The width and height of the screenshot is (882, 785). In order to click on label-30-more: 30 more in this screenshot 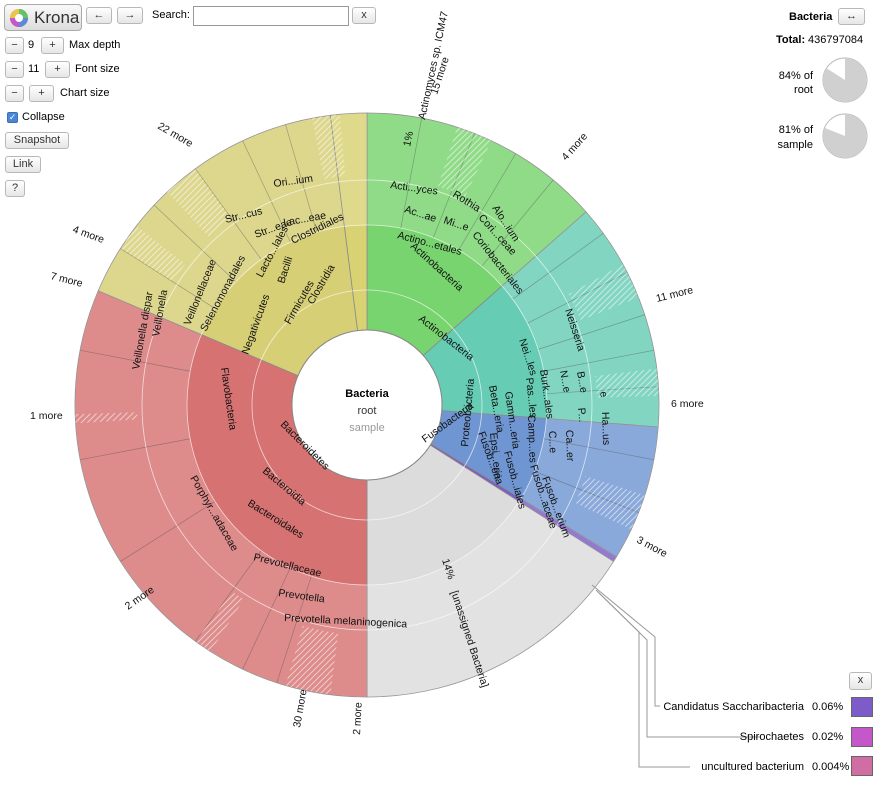, I will do `click(300, 708)`.